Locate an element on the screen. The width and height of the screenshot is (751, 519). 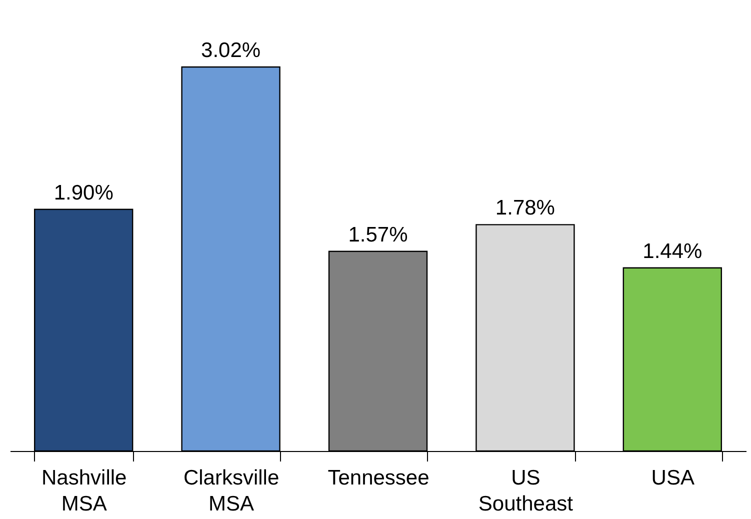
x-tick-label: US Southeast is located at coordinates (526, 491).